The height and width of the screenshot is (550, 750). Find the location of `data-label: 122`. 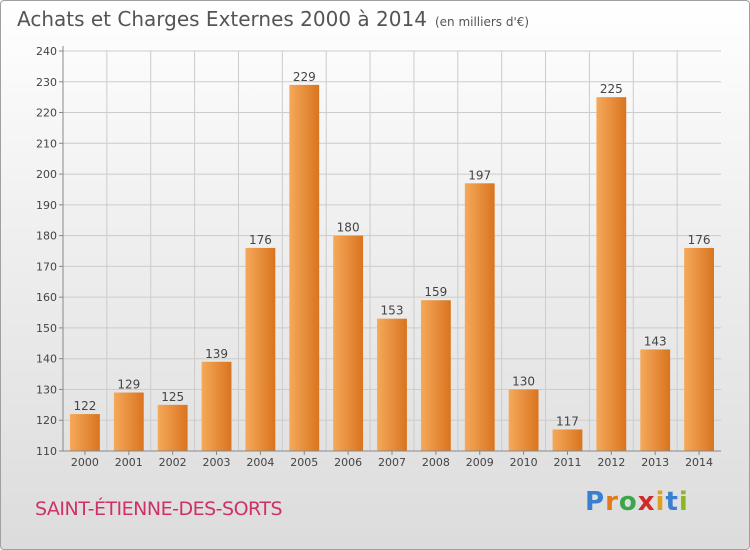

data-label: 122 is located at coordinates (84, 406).